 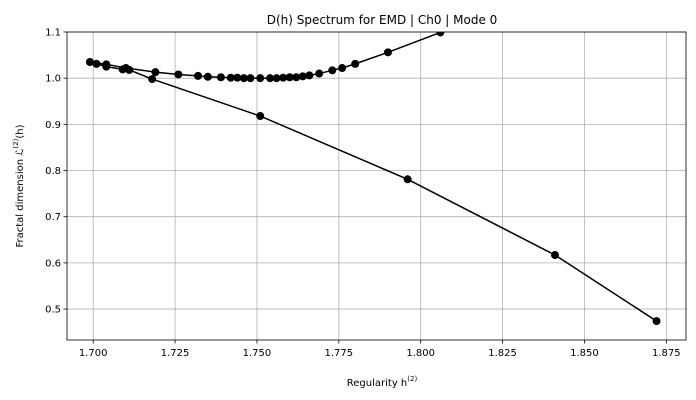 What do you see at coordinates (20, 131) in the screenshot?
I see `y-axis-label-tail: (h)` at bounding box center [20, 131].